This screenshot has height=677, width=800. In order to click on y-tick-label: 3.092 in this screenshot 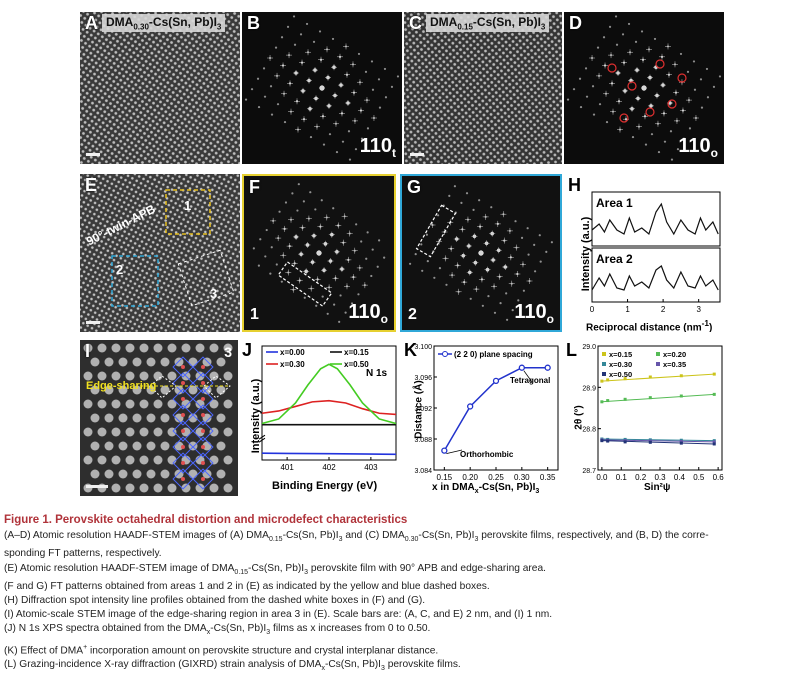, I will do `click(423, 409)`.